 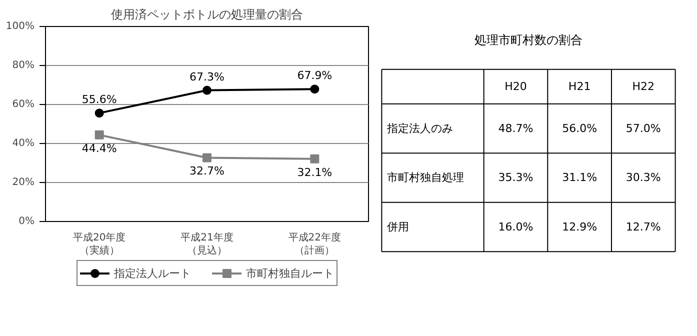 I want to click on category-label: 市町村独自処理, so click(x=425, y=177).